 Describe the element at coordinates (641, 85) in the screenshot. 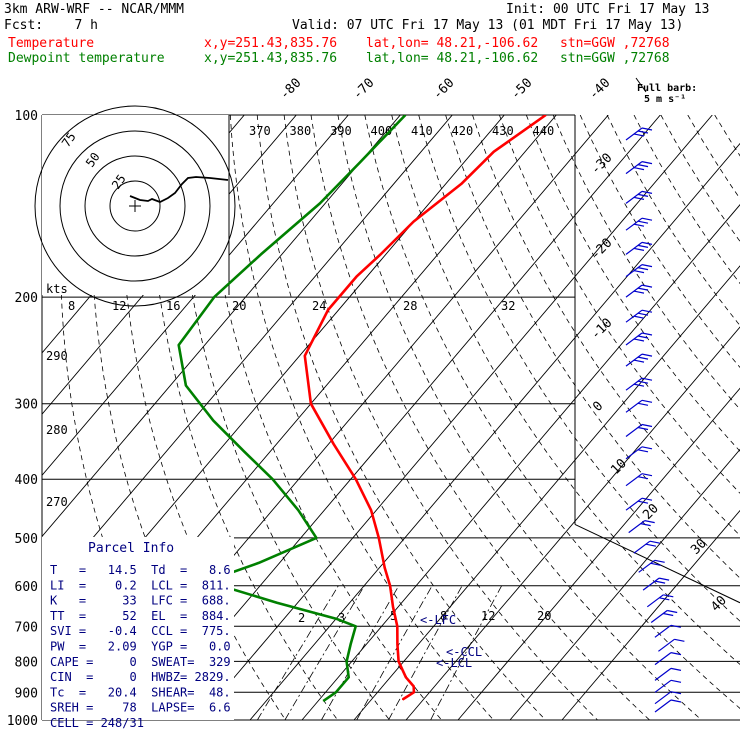

I see `barb-legend-shaft` at that location.